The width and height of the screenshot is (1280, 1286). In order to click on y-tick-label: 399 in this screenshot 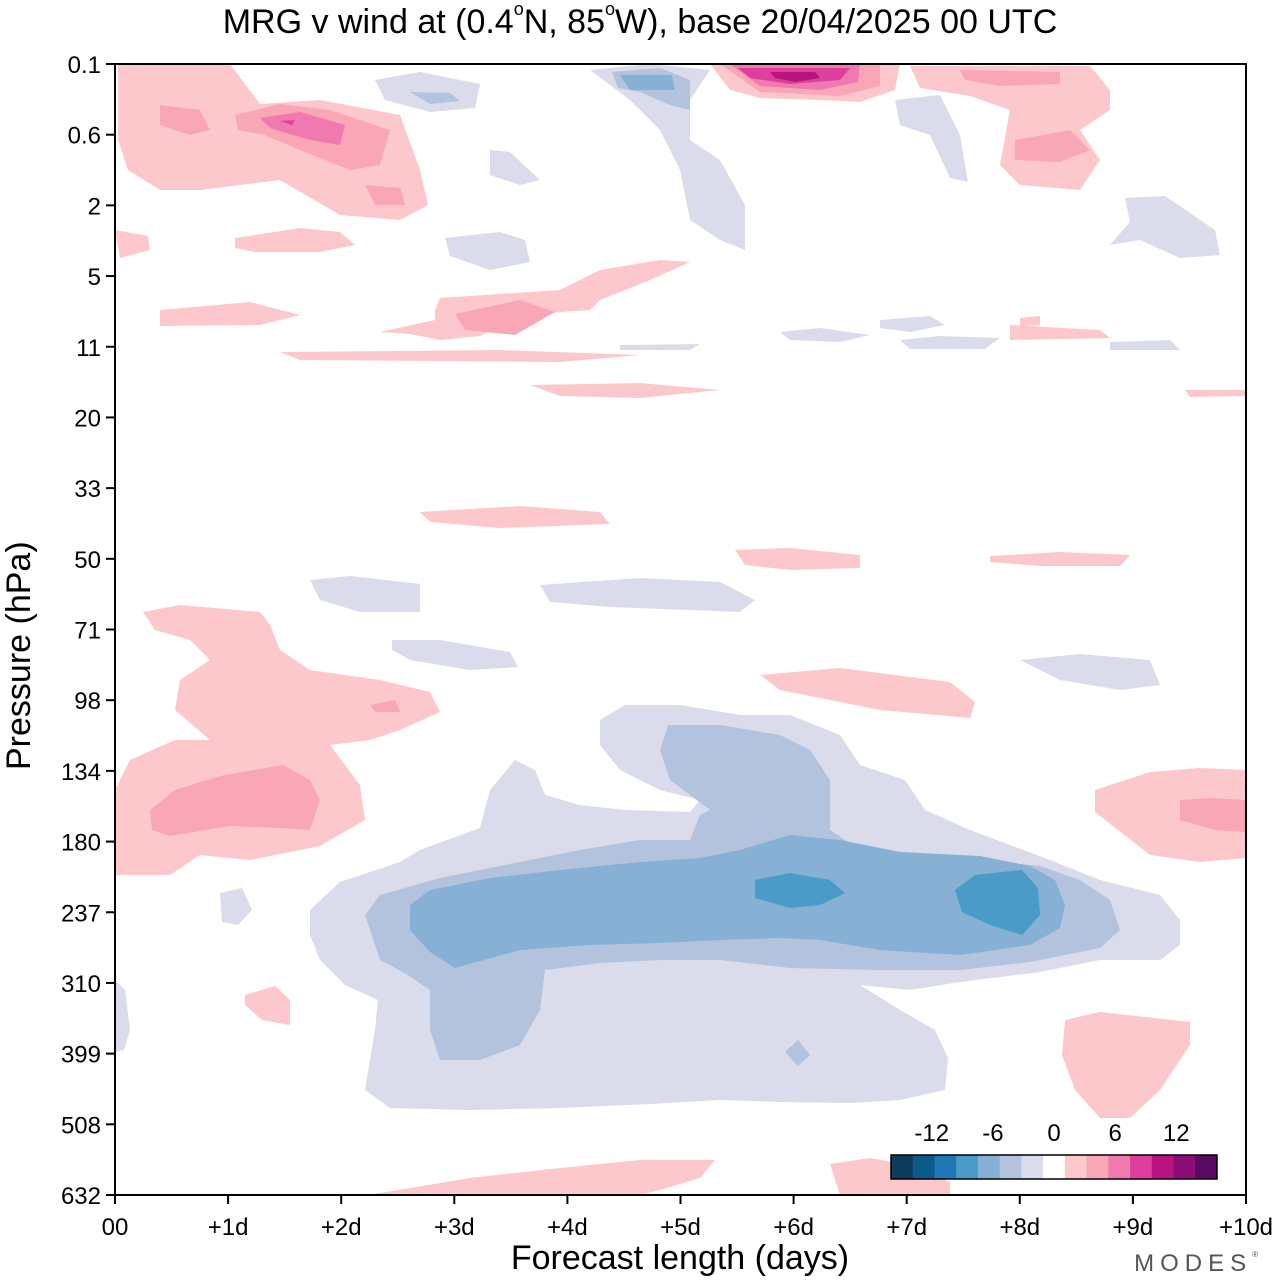, I will do `click(81, 1055)`.